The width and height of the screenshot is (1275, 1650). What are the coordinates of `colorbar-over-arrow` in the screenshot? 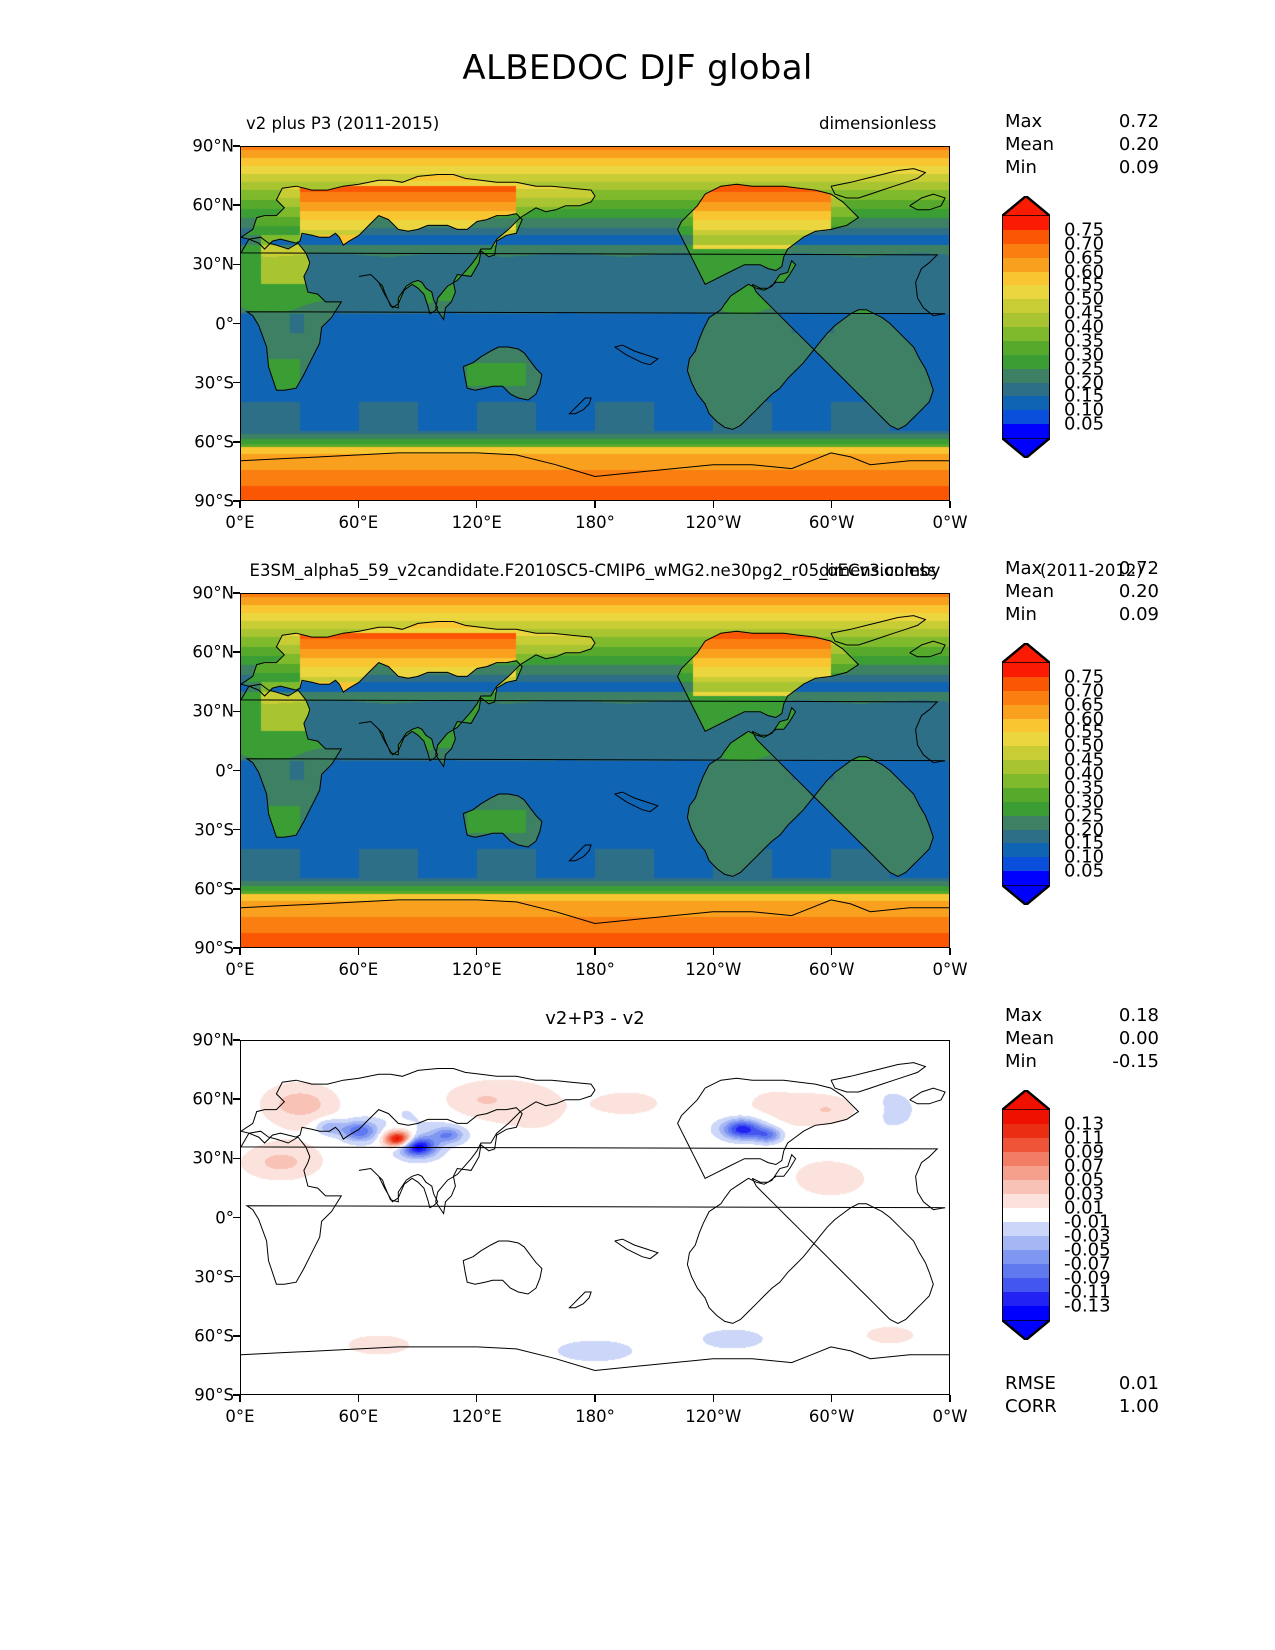 It's located at (1026, 1100).